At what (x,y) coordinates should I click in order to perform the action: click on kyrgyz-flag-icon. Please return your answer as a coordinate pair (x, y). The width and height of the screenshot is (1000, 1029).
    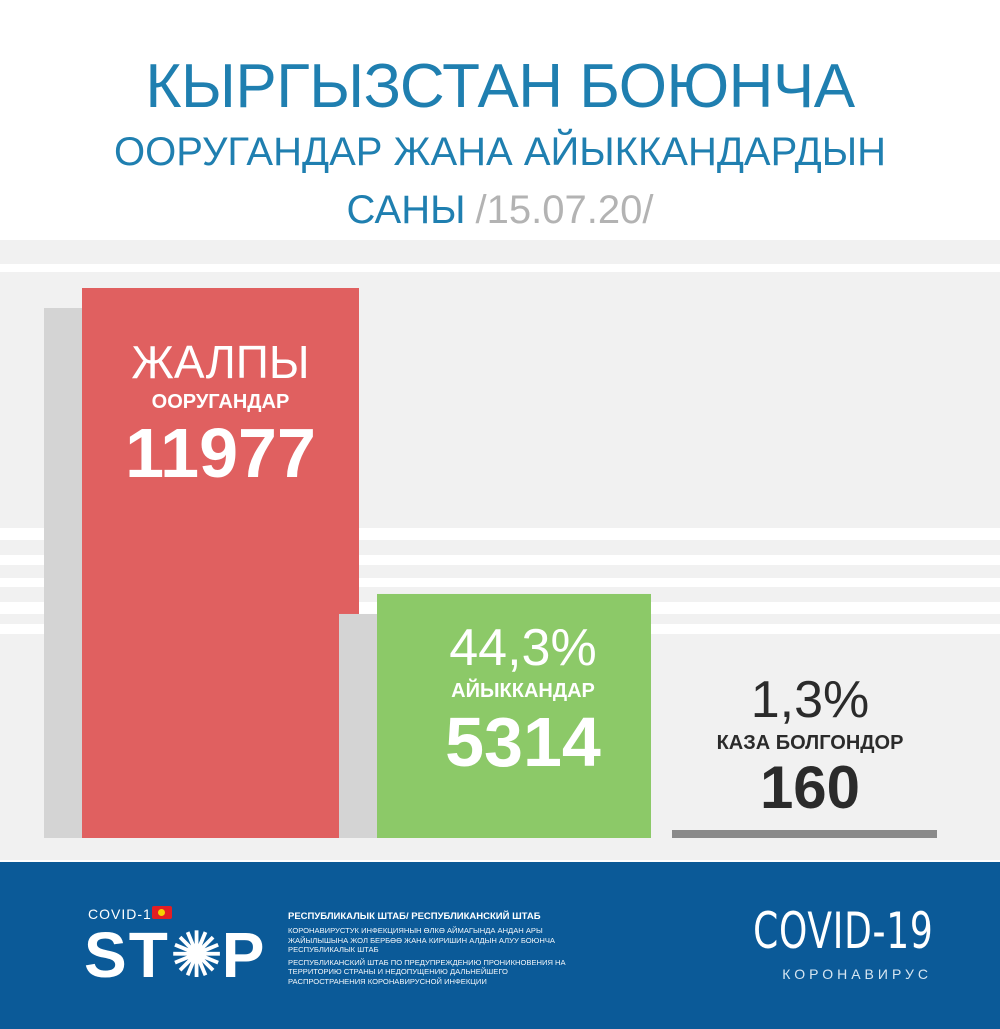
    Looking at the image, I should click on (162, 912).